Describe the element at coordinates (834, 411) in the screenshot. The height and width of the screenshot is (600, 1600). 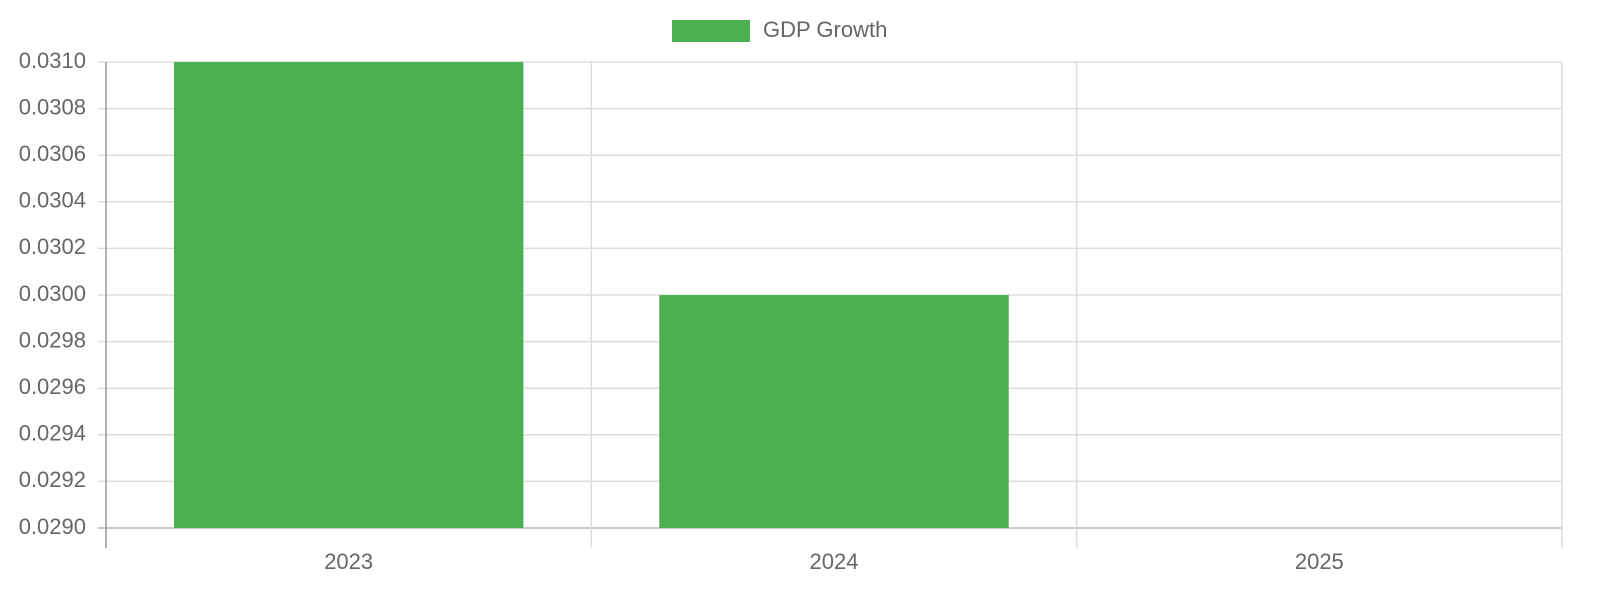
I see `bar` at that location.